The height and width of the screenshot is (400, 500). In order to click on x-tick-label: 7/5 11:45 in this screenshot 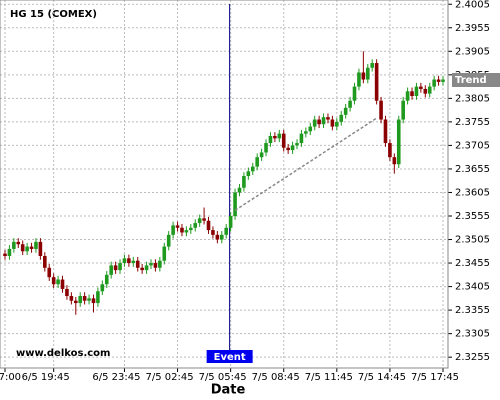, I will do `click(329, 377)`.